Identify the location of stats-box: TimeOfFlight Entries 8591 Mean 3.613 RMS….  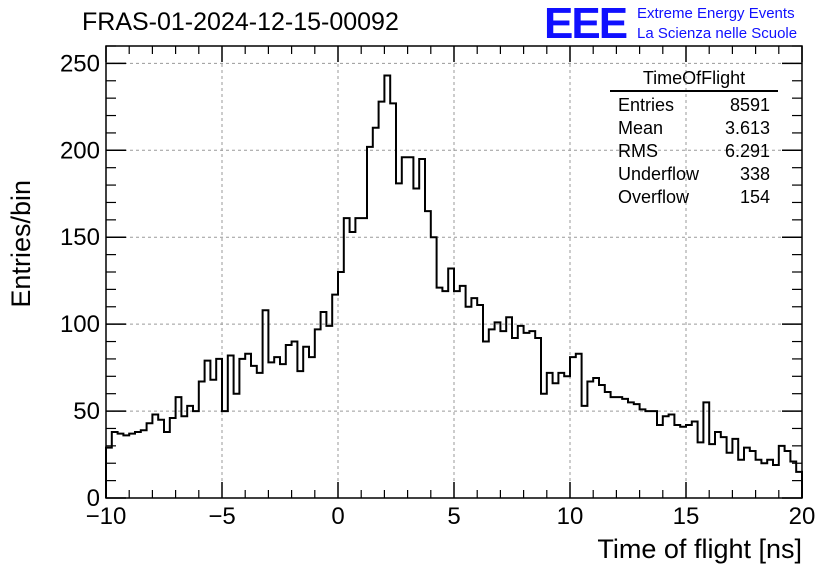
(694, 138).